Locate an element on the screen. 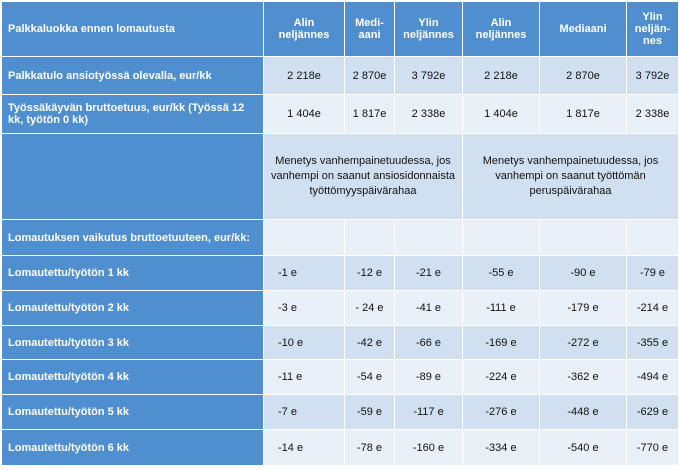 The image size is (679, 470). row-value: -117 e is located at coordinates (428, 412).